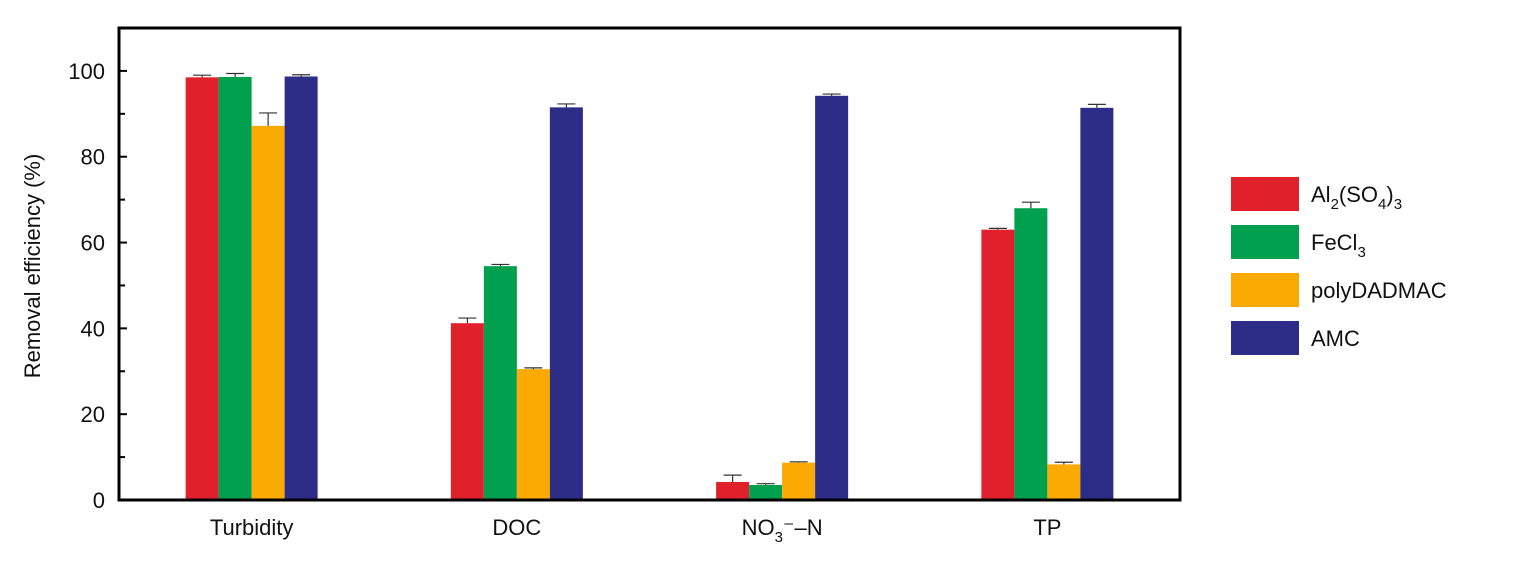 This screenshot has height=587, width=1513. What do you see at coordinates (32, 266) in the screenshot?
I see `y-axis-label: Removal efficiency (%)` at bounding box center [32, 266].